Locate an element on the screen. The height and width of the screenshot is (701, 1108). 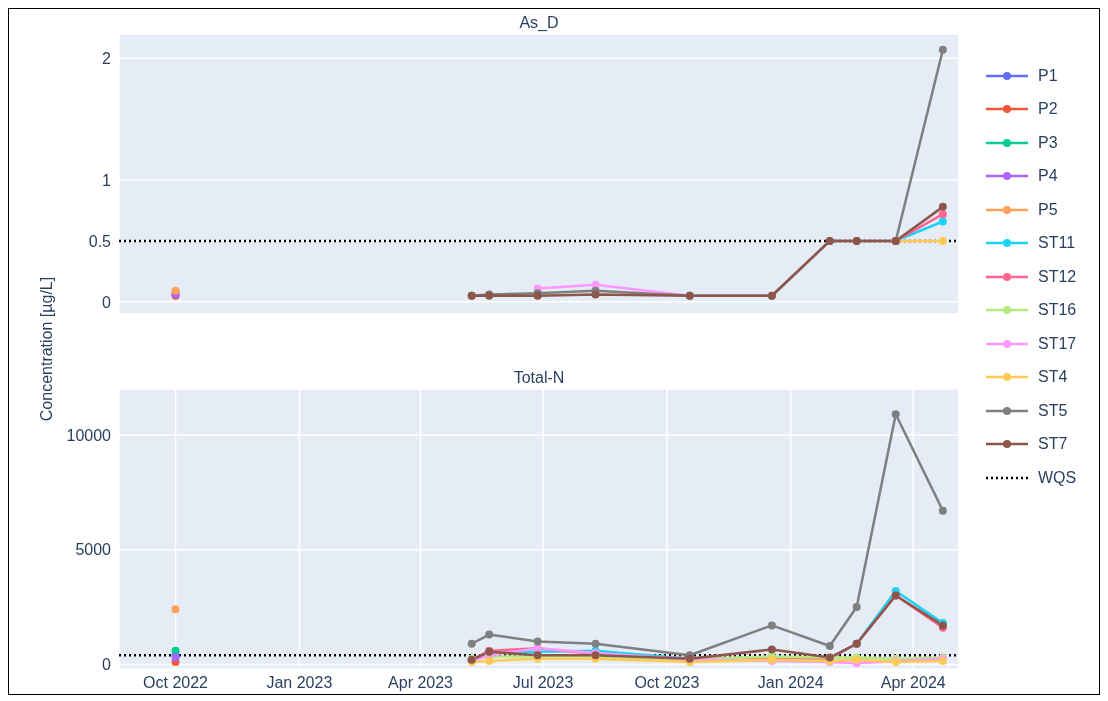
legend-label: ST17 is located at coordinates (1057, 343).